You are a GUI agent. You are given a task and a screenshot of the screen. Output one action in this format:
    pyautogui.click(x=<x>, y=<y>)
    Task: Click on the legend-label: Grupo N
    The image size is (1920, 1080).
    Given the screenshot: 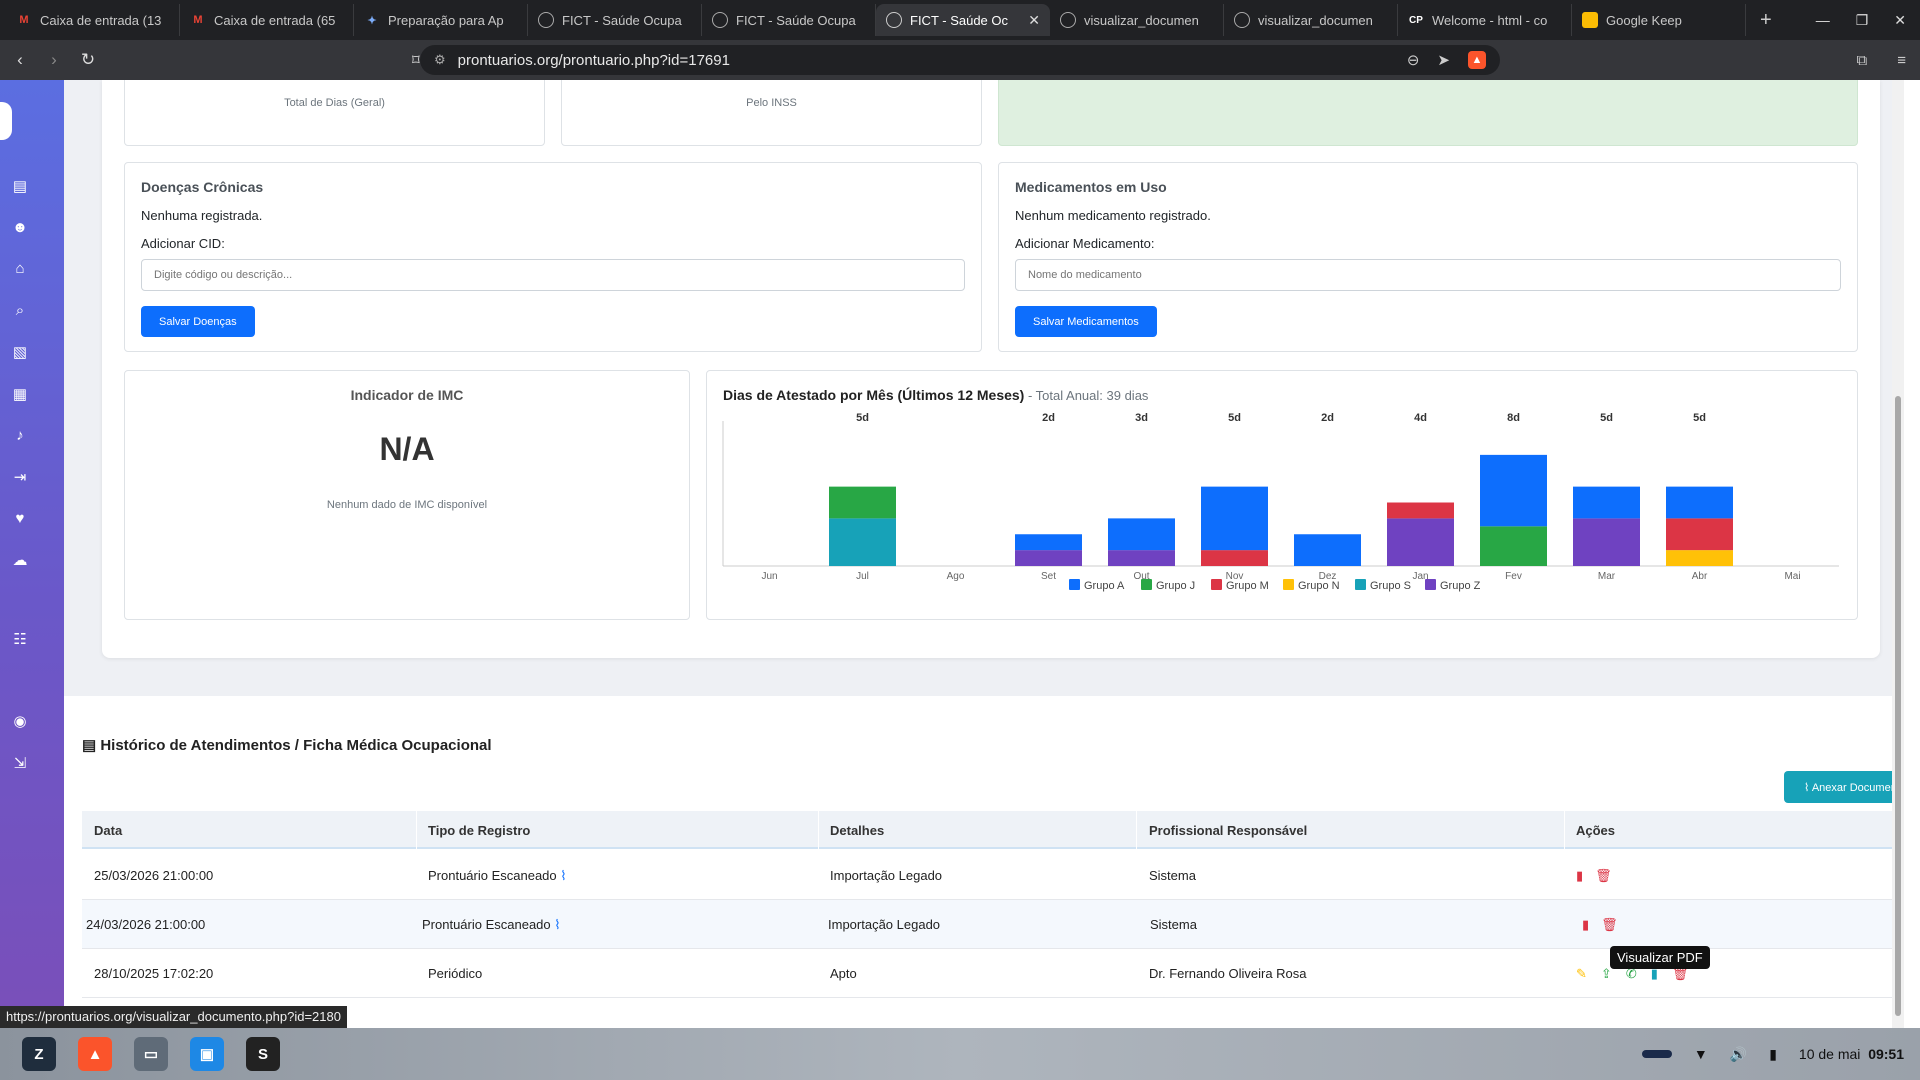 What is the action you would take?
    pyautogui.click(x=1319, y=586)
    